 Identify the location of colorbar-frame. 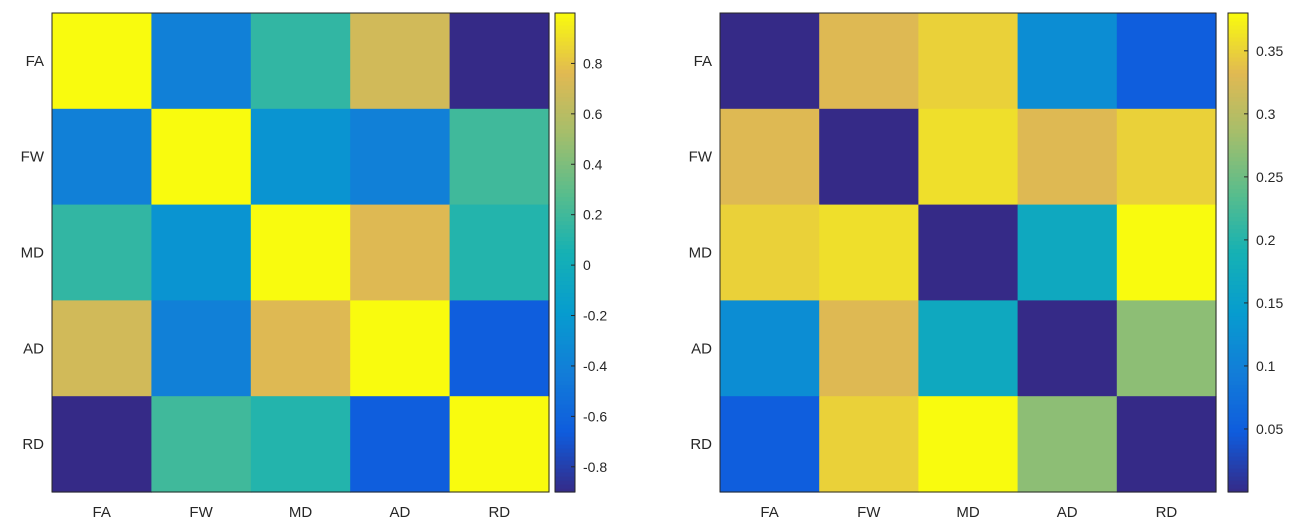
(565, 252).